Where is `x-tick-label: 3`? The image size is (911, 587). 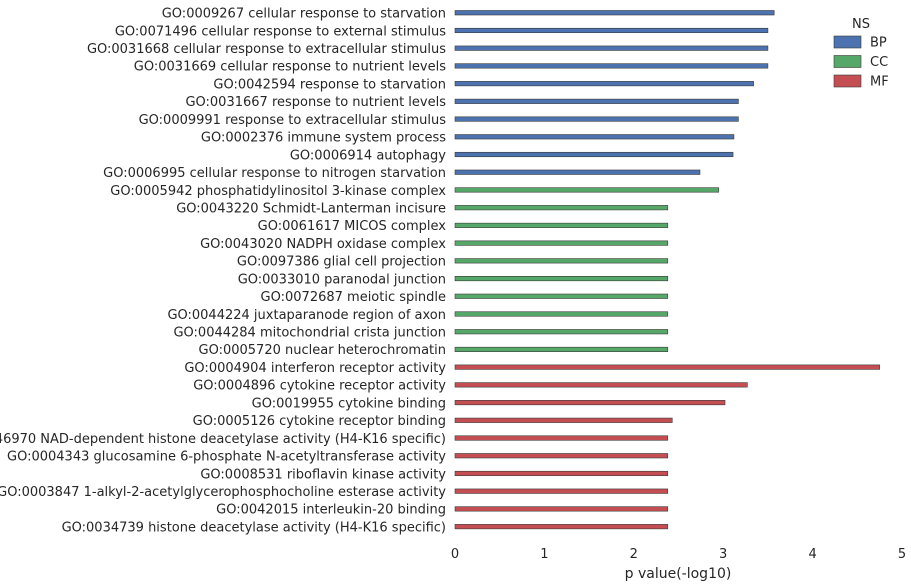
x-tick-label: 3 is located at coordinates (723, 554).